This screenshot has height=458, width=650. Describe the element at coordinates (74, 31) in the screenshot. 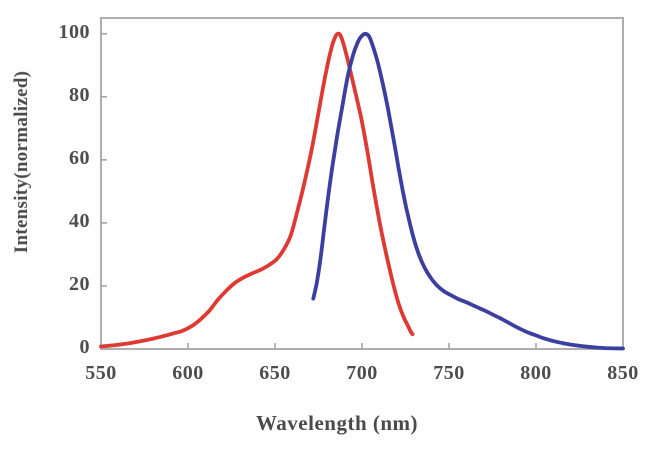

I see `y-tick-label: 100` at that location.